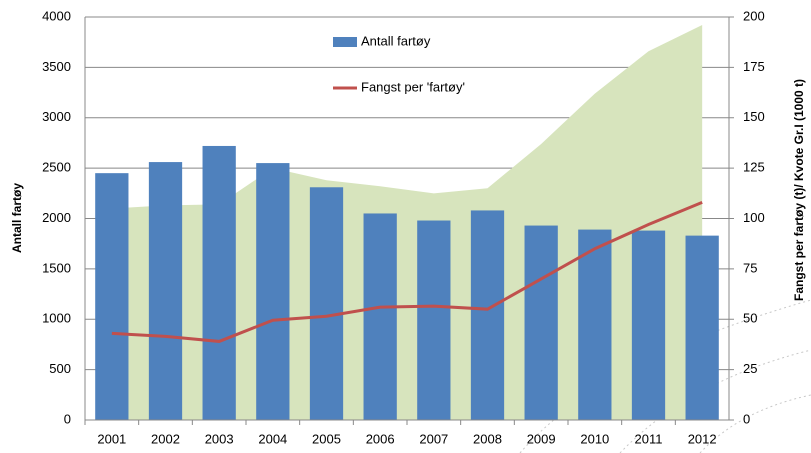 Image resolution: width=811 pixels, height=453 pixels. I want to click on y2-tick-label: 0, so click(746, 418).